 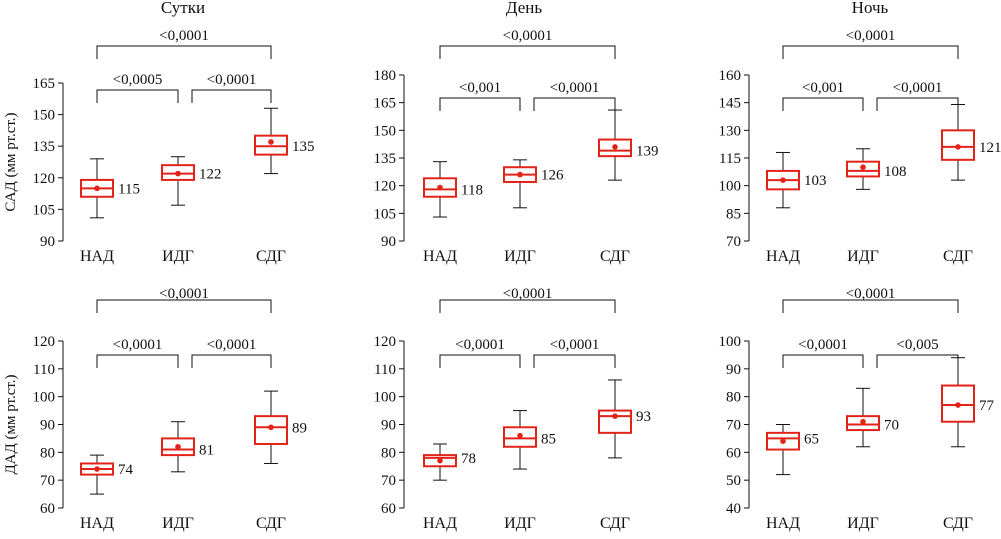 What do you see at coordinates (11, 424) in the screenshot?
I see `y-axis-label: ДАД (мм рт.ст.)` at bounding box center [11, 424].